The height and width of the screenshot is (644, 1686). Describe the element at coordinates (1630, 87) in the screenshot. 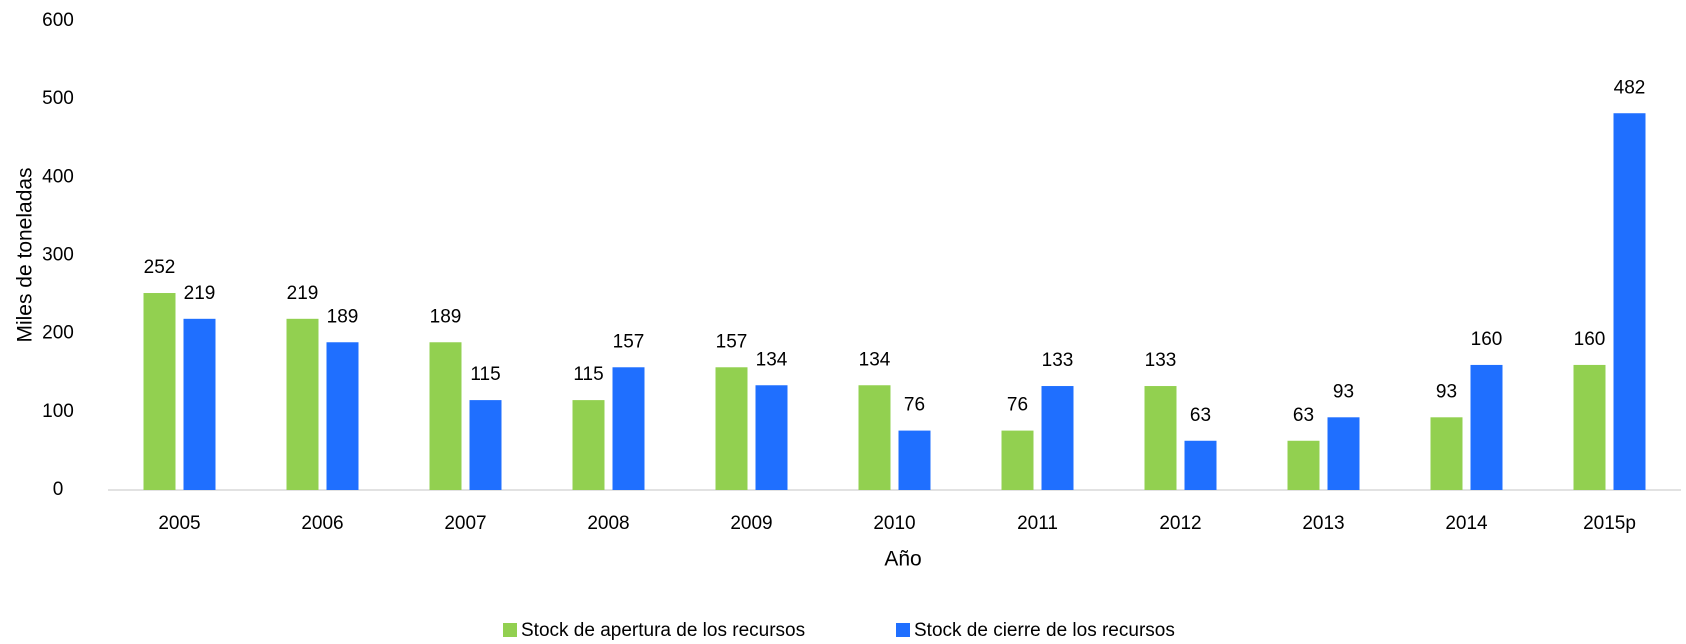

I see `data-label: 482` at that location.